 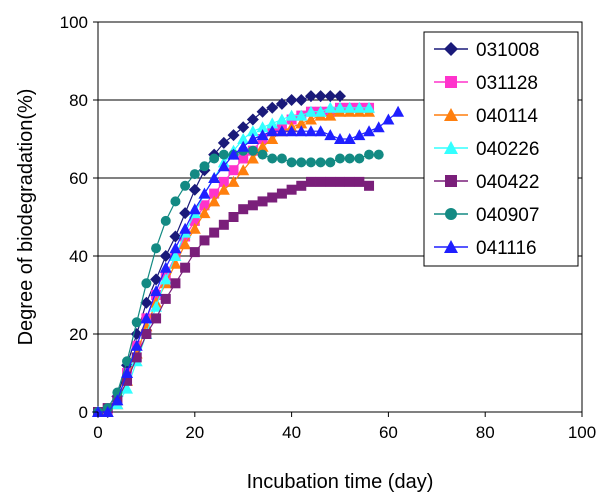 What do you see at coordinates (506, 248) in the screenshot?
I see `legend-label: 041116` at bounding box center [506, 248].